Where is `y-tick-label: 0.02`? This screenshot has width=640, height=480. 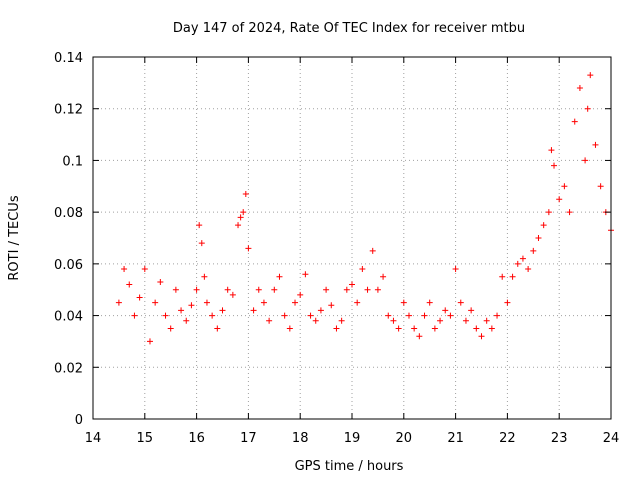
y-tick-label: 0.02 is located at coordinates (68, 368).